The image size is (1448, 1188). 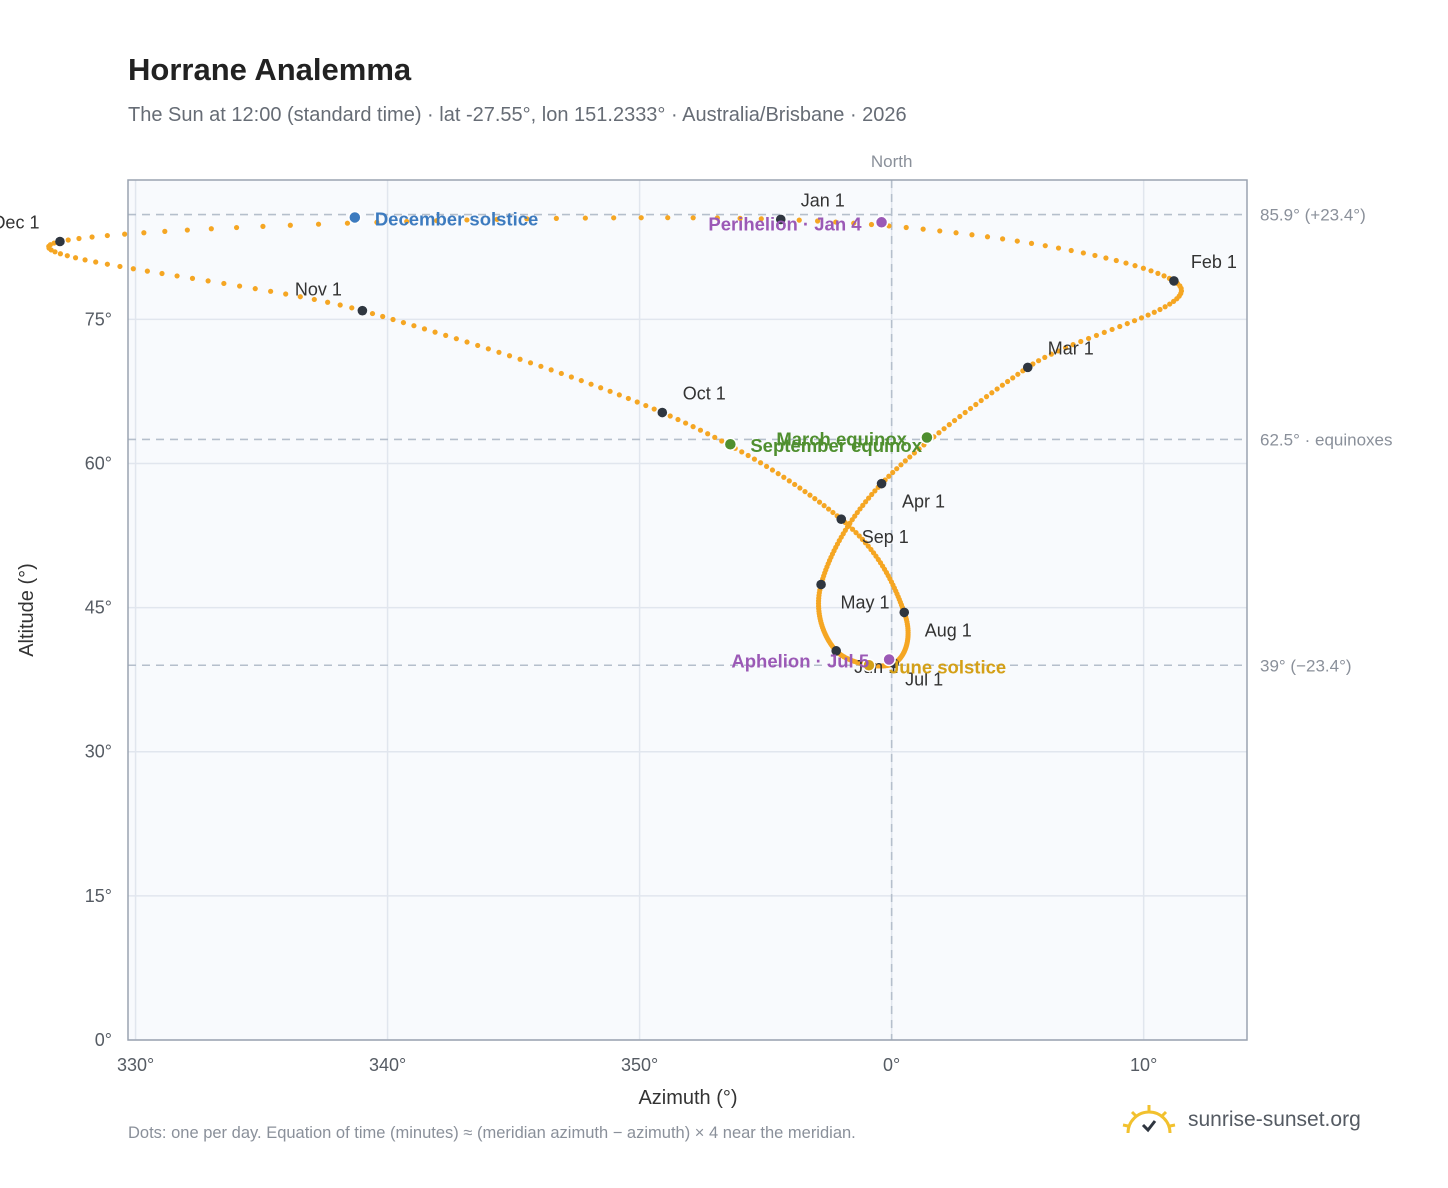 What do you see at coordinates (923, 502) in the screenshot?
I see `month-label: Apr 1` at bounding box center [923, 502].